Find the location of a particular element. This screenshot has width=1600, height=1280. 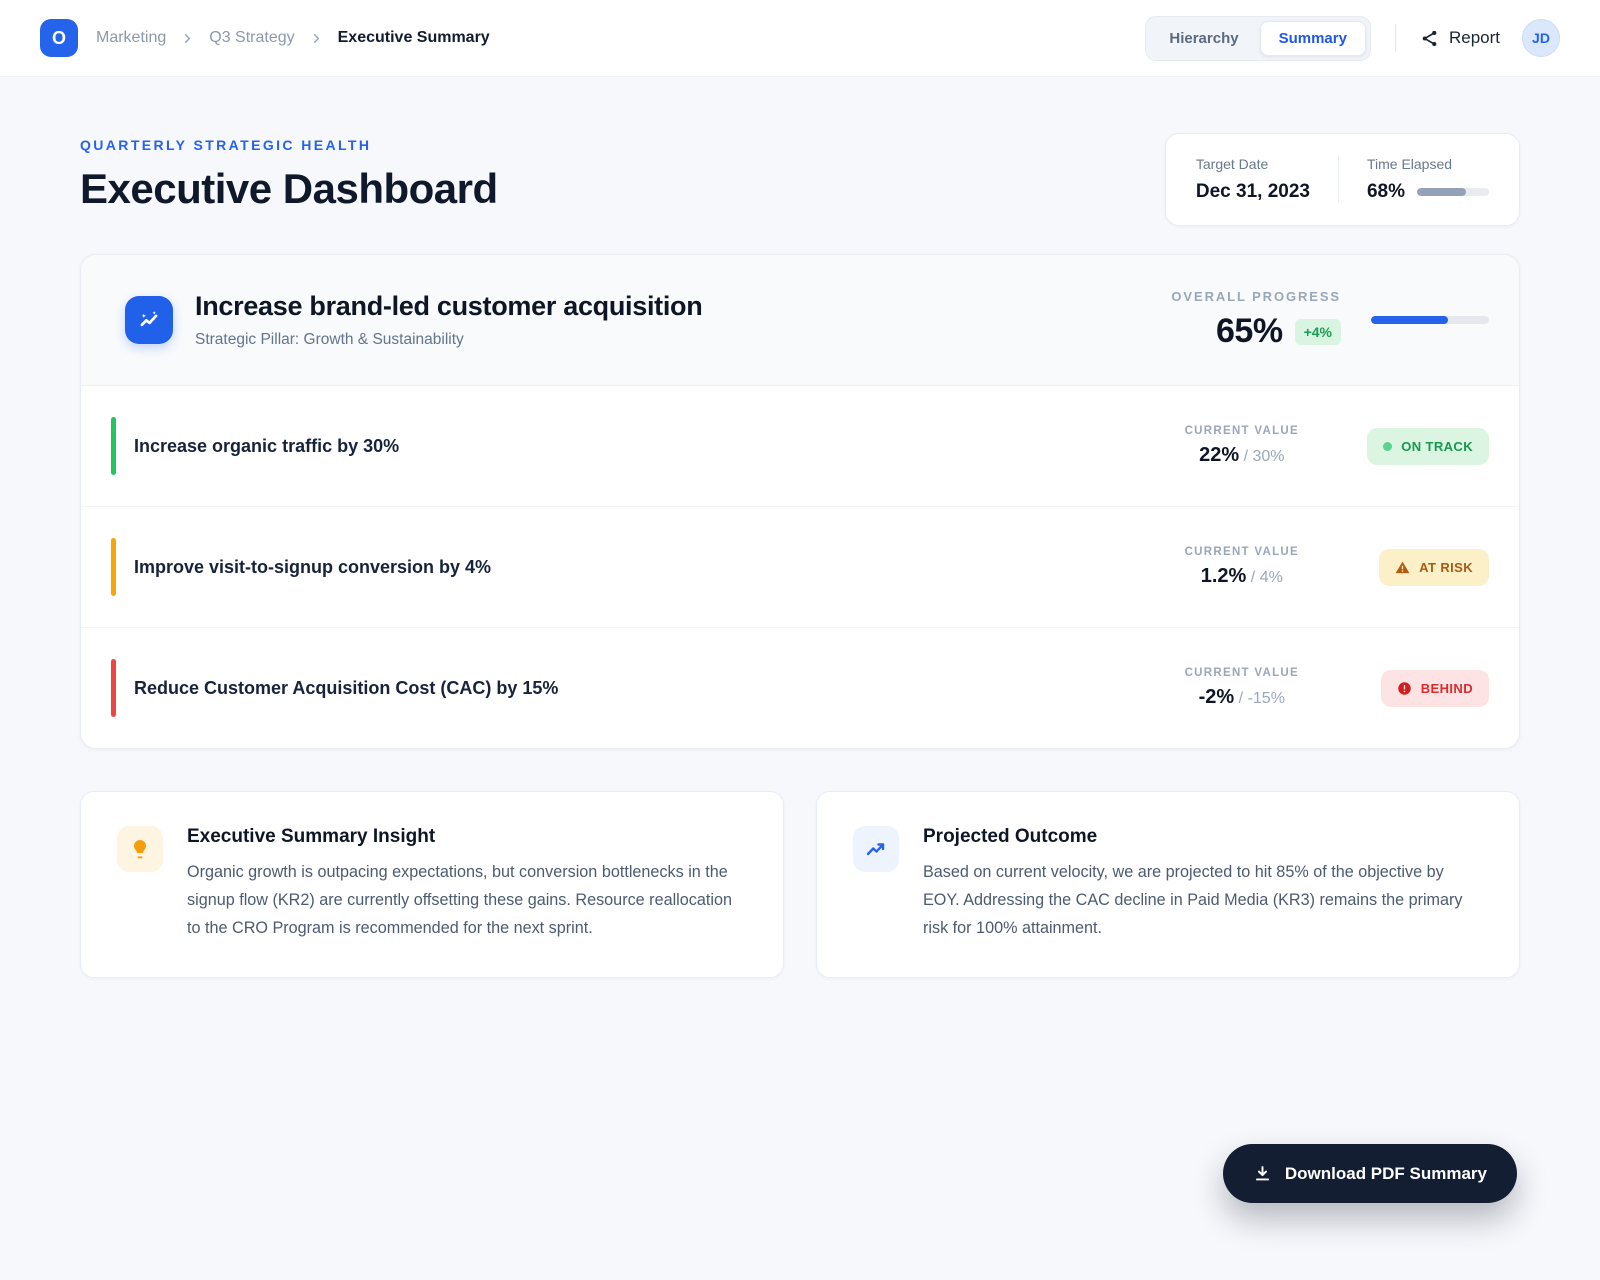

status-badge: ON TRACK is located at coordinates (1428, 446).